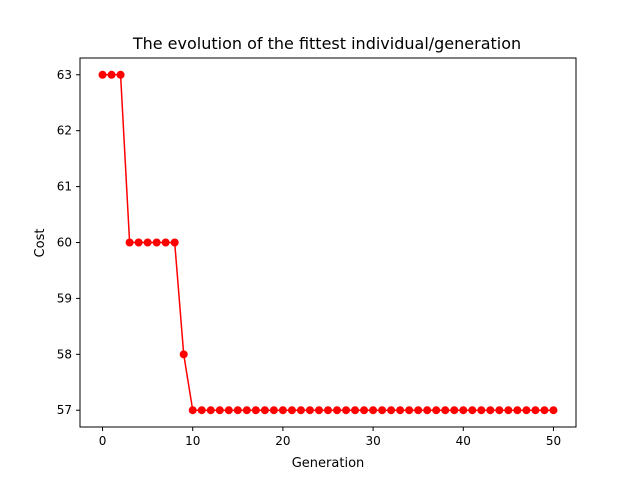  I want to click on y-tick-label: 60, so click(64, 243).